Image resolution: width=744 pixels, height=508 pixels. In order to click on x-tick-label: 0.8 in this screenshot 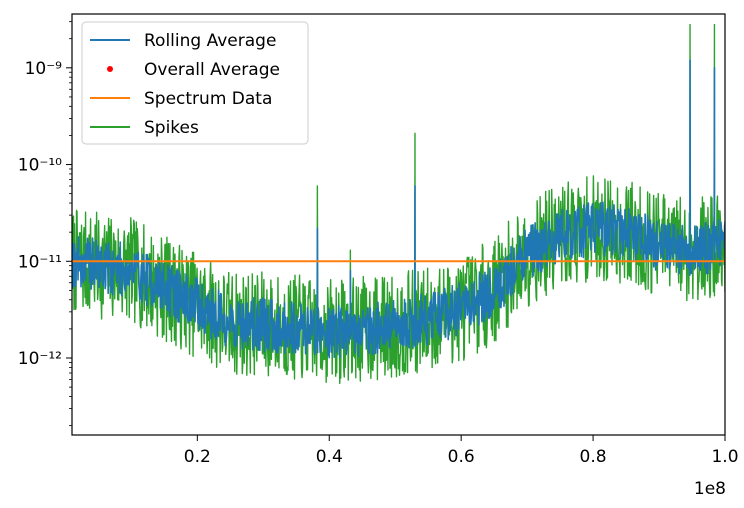, I will do `click(593, 457)`.